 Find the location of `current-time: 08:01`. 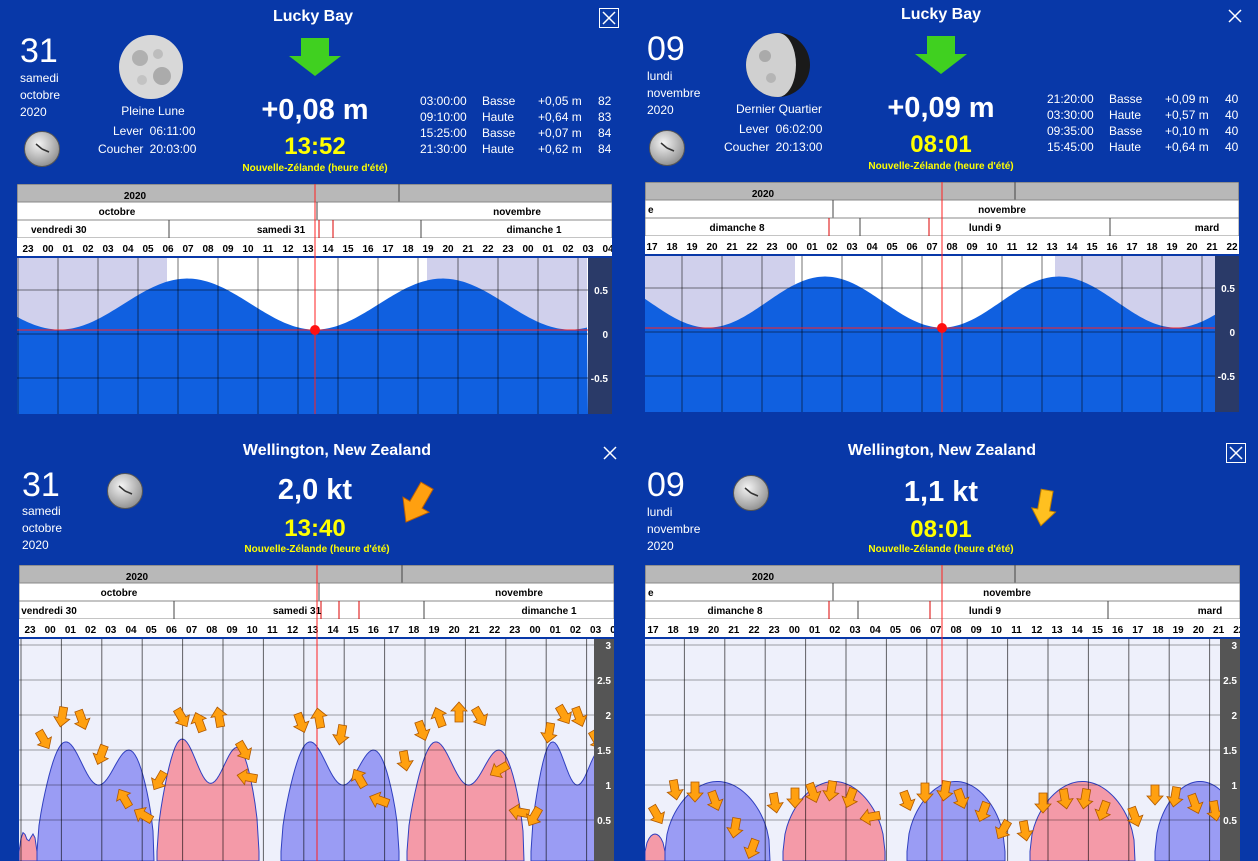

current-time: 08:01 is located at coordinates (941, 529).